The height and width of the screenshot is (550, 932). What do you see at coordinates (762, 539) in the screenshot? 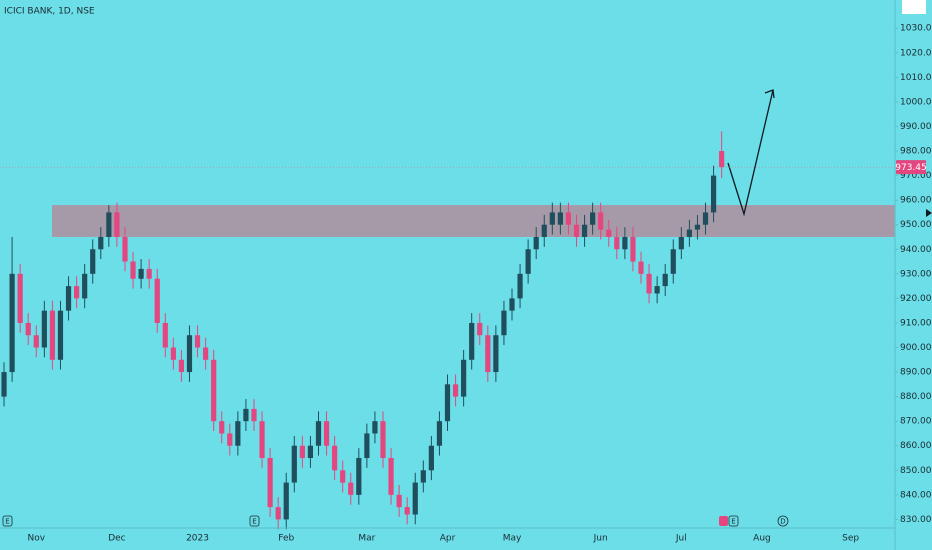
I see `x-tick-label: Aug` at bounding box center [762, 539].